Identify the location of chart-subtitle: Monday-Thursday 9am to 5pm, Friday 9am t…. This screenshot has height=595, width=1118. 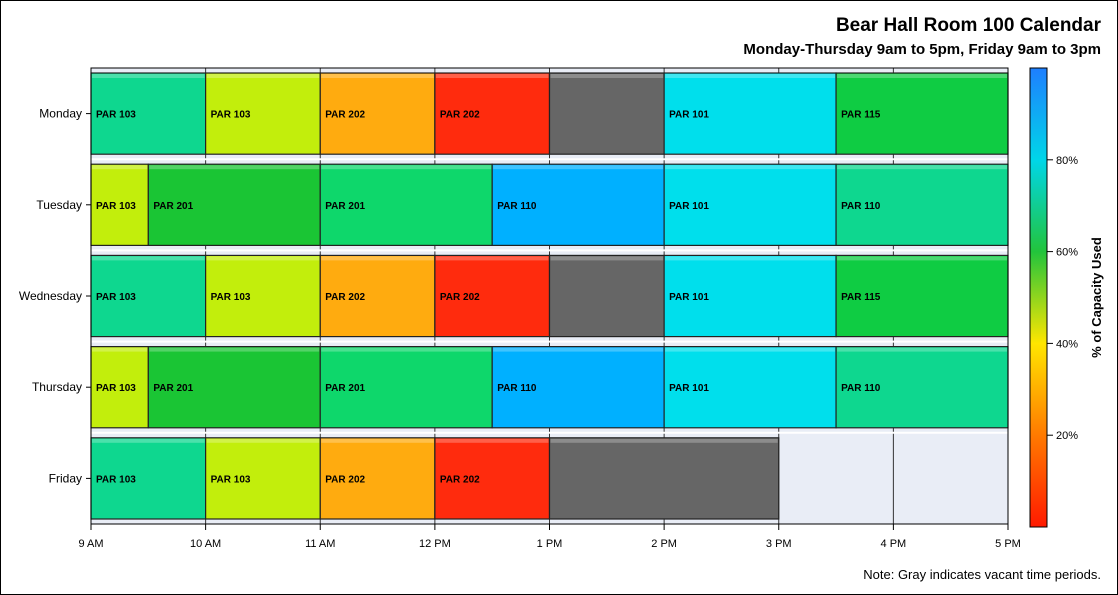
(922, 49).